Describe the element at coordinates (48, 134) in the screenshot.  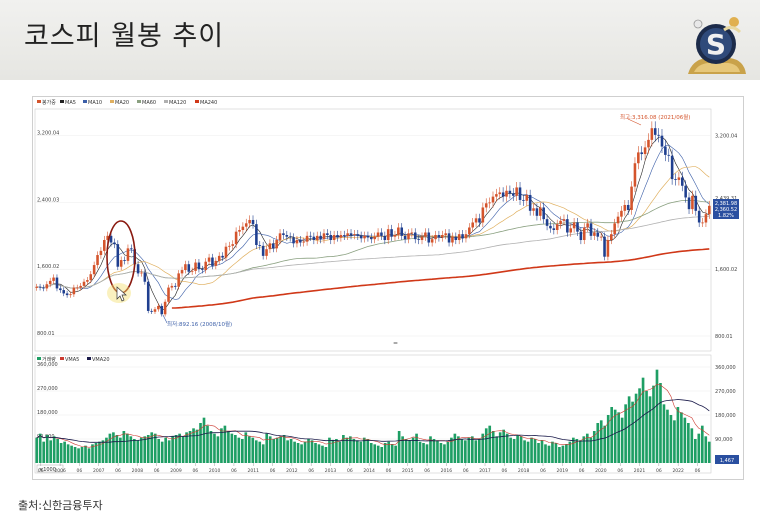
I see `price-tick-label-left: 3,200.04` at that location.